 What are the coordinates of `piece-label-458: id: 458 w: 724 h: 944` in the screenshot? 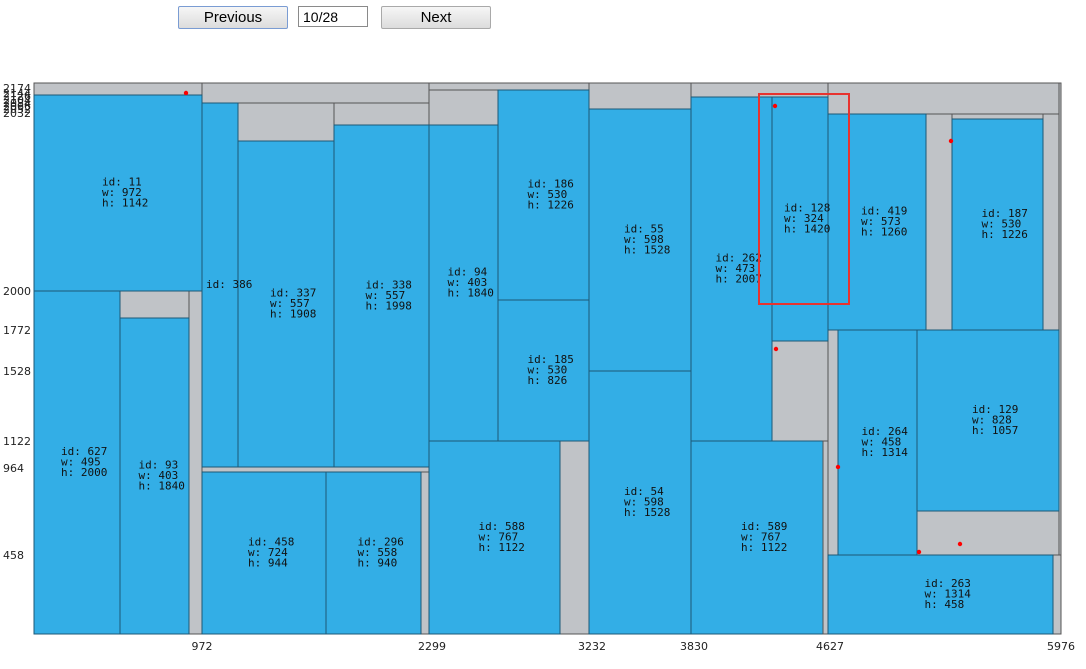 It's located at (271, 553).